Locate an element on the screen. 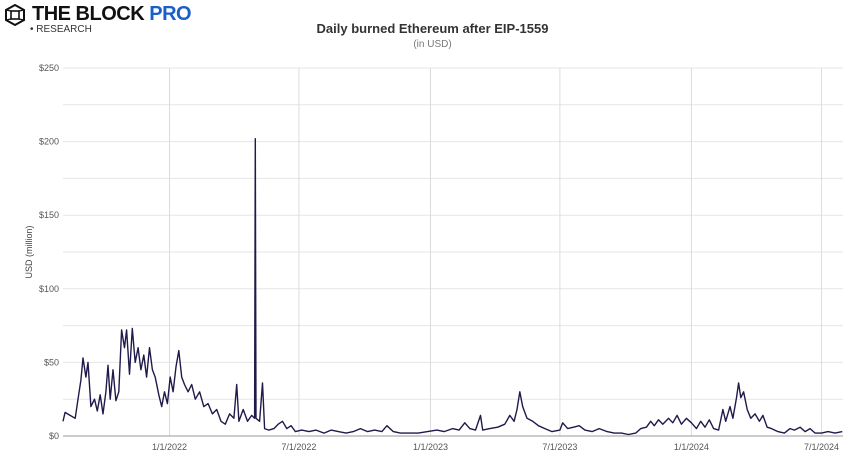  x-tick-label: 1/1/2023 is located at coordinates (430, 447).